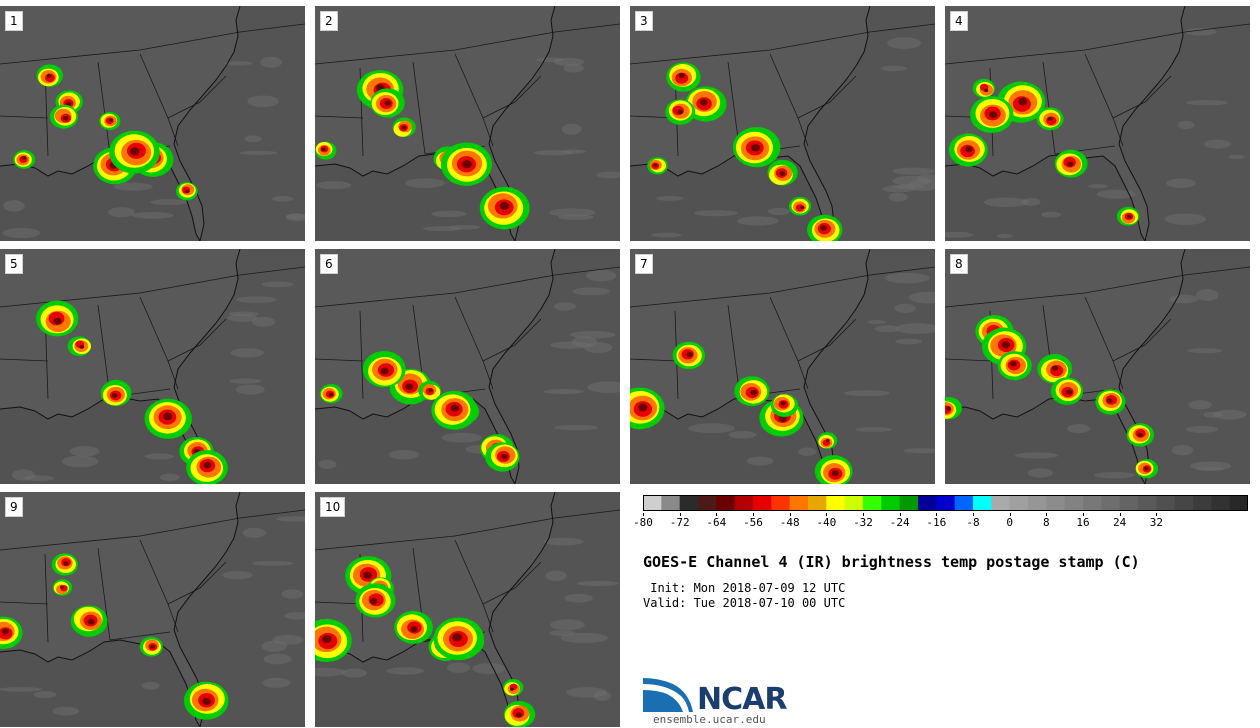 Image resolution: width=1260 pixels, height=728 pixels. Describe the element at coordinates (1009, 522) in the screenshot. I see `colorbar-tick-label: 0` at that location.